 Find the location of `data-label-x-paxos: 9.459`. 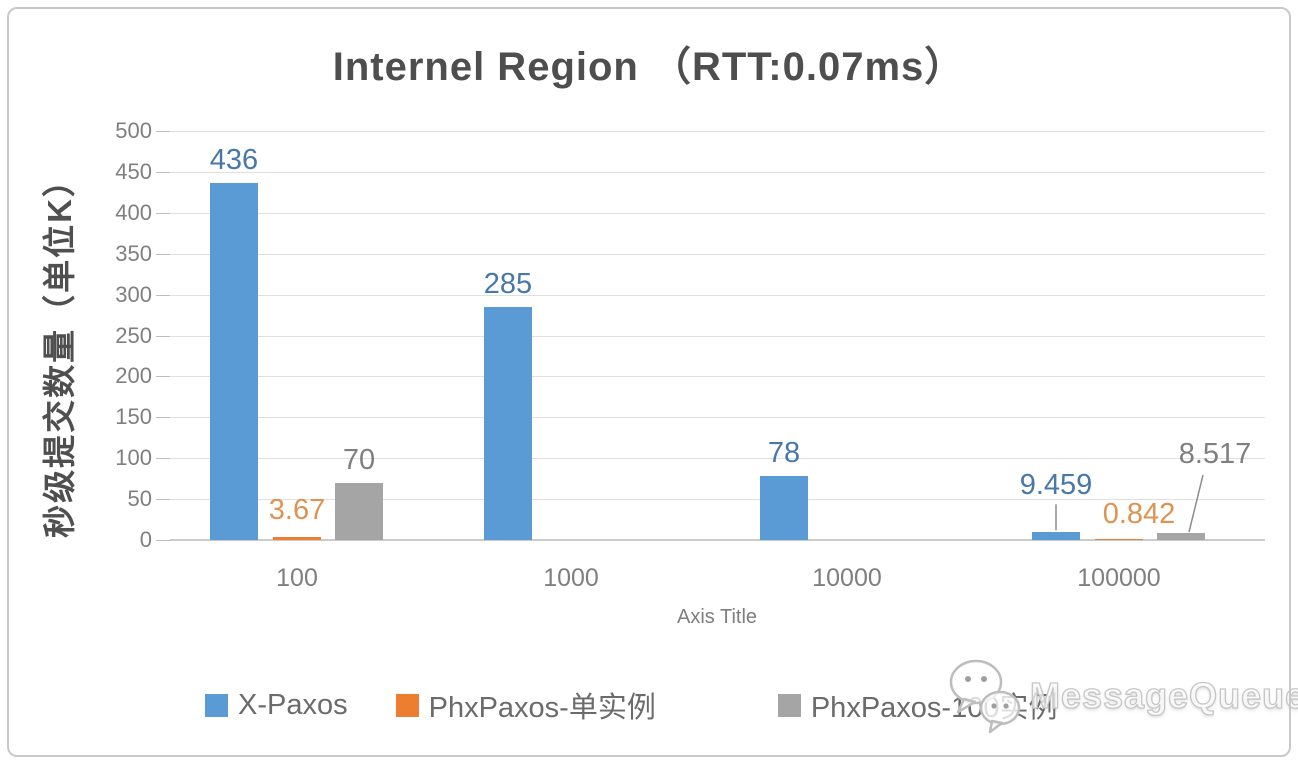

data-label-x-paxos: 9.459 is located at coordinates (1056, 485).